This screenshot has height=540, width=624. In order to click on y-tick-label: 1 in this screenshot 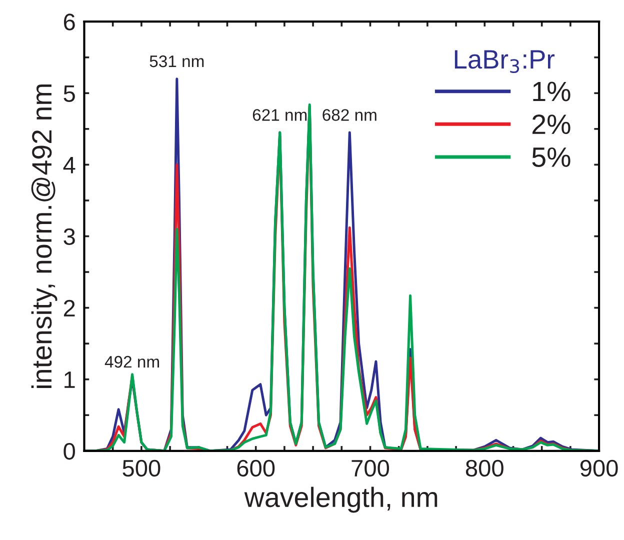, I will do `click(69, 380)`.